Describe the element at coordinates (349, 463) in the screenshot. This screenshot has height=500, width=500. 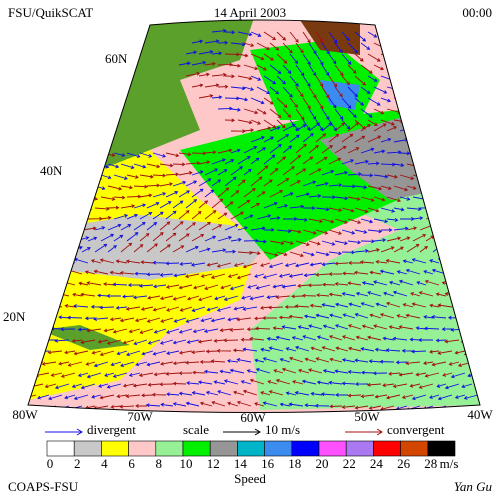
I see `colorbar-tick-label: 22` at that location.